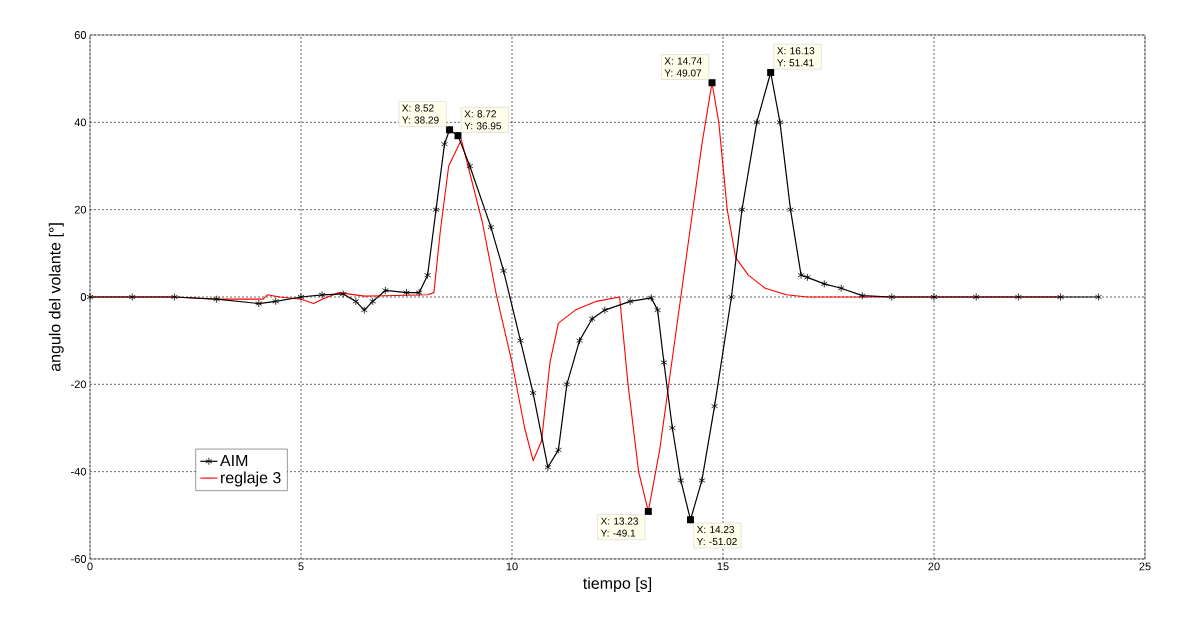 This screenshot has height=620, width=1179. Describe the element at coordinates (420, 114) in the screenshot. I see `annotation: X: 8.52 Y: 38.29` at that location.